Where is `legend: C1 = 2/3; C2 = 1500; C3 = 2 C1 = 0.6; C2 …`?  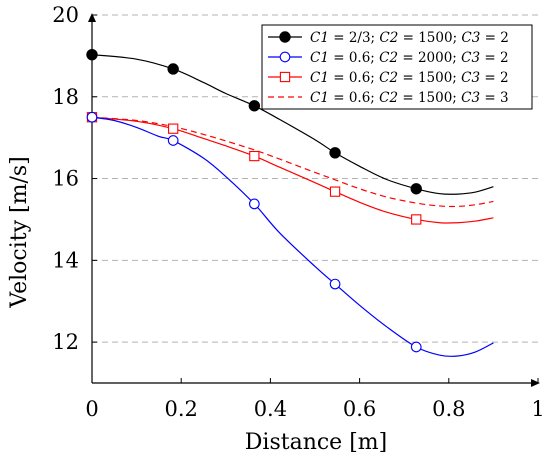
legend: C1 = 2/3; C2 = 1500; C3 = 2 C1 = 0.6; C2 … is located at coordinates (397, 67).